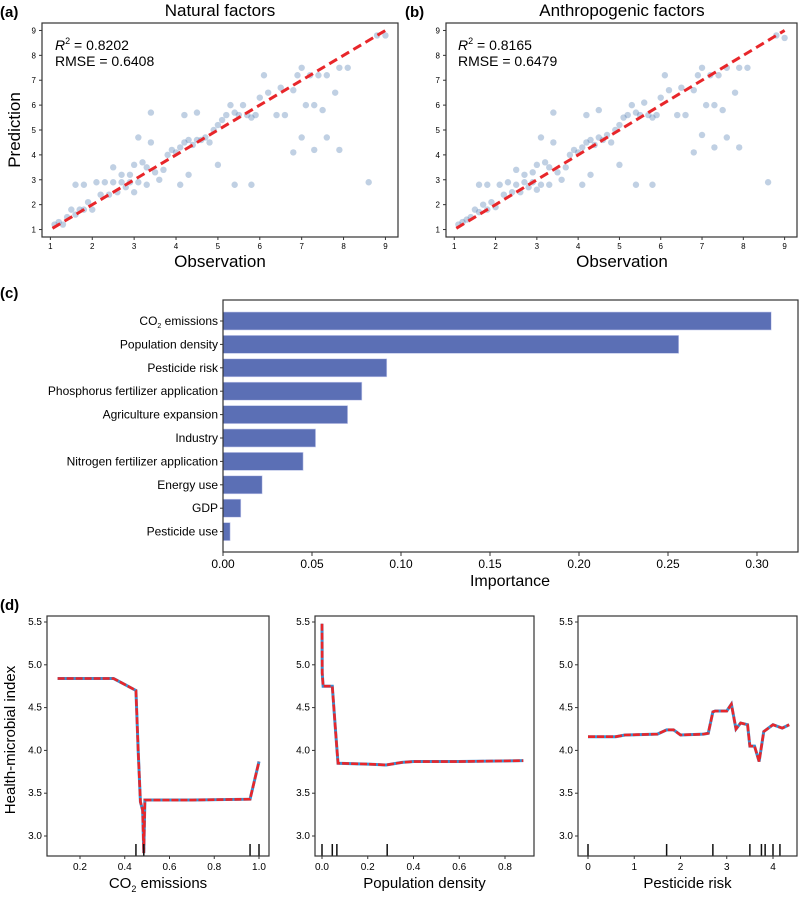 This screenshot has height=901, width=800. What do you see at coordinates (34, 205) in the screenshot?
I see `y-tick-label: 2` at bounding box center [34, 205].